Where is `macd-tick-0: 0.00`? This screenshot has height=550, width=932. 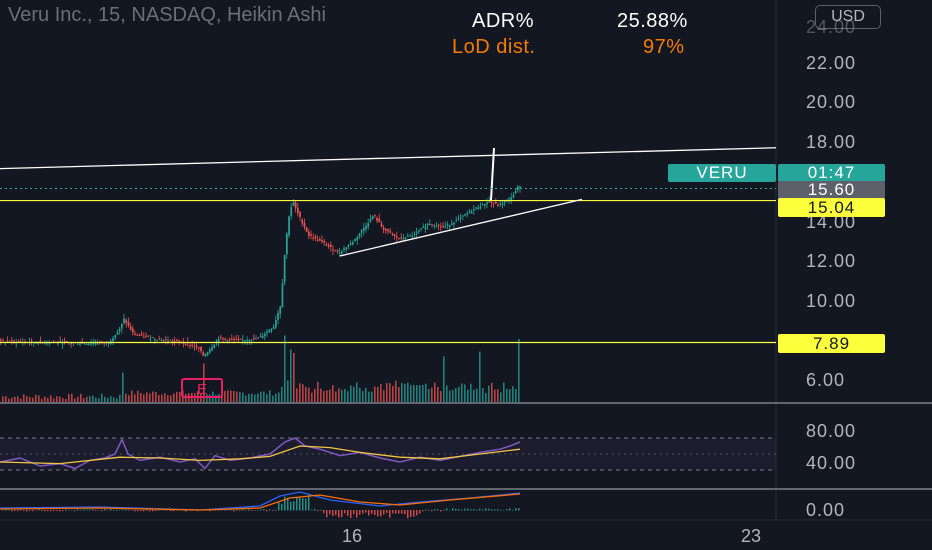 macd-tick-0: 0.00 is located at coordinates (826, 510).